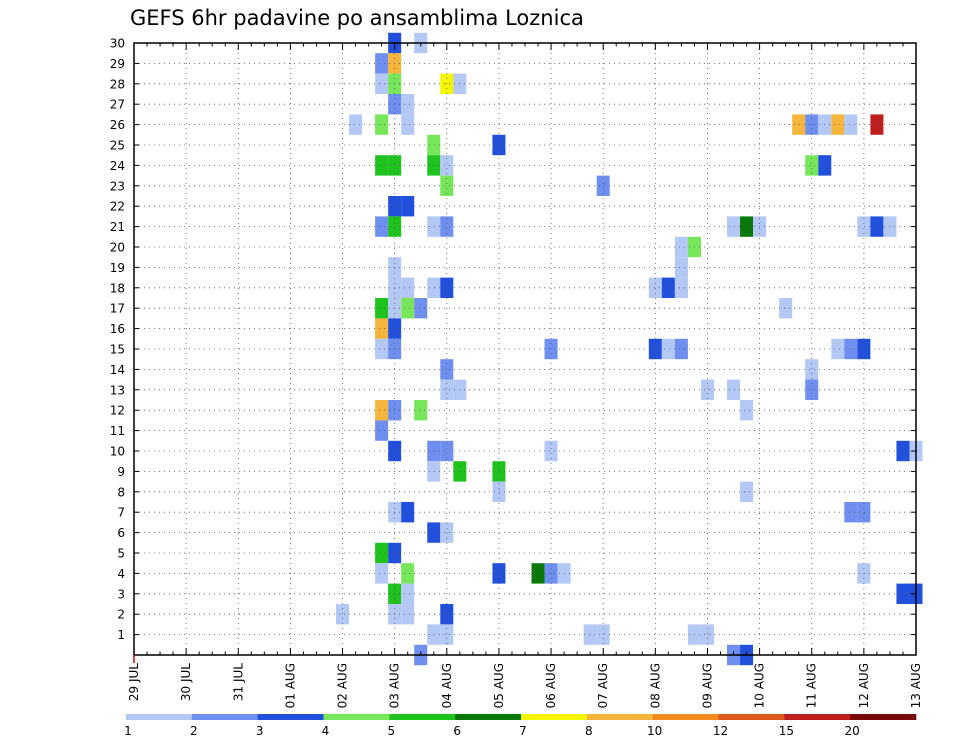 Image resolution: width=960 pixels, height=742 pixels. What do you see at coordinates (551, 685) in the screenshot?
I see `x-tick-label: 06 AUG` at bounding box center [551, 685].